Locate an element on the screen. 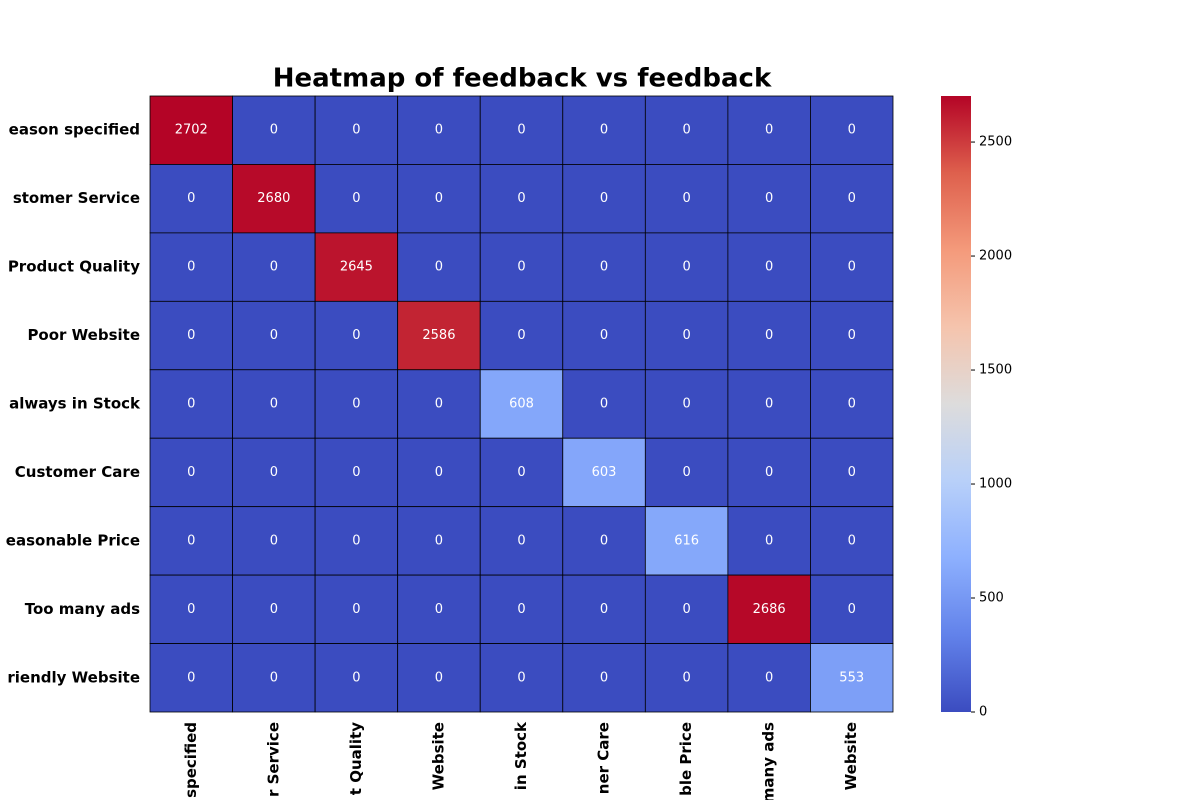 The image size is (1200, 800). colorbar is located at coordinates (956, 404).